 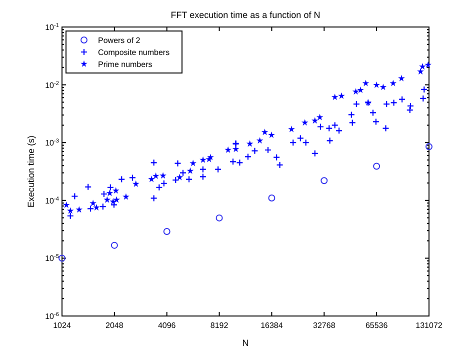 I want to click on y-tick-label: 10$^{-3}$, so click(x=52, y=143).